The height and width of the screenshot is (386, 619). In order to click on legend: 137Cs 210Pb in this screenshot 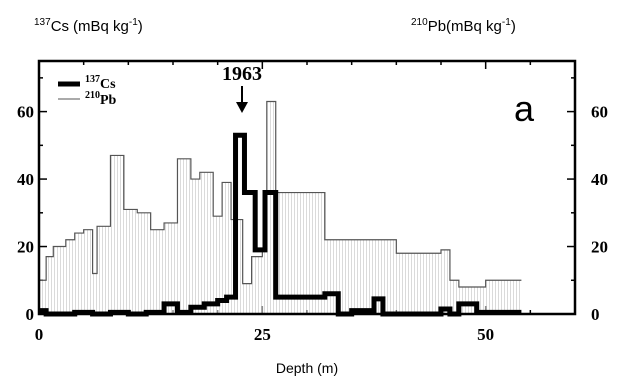, I will do `click(87, 91)`.